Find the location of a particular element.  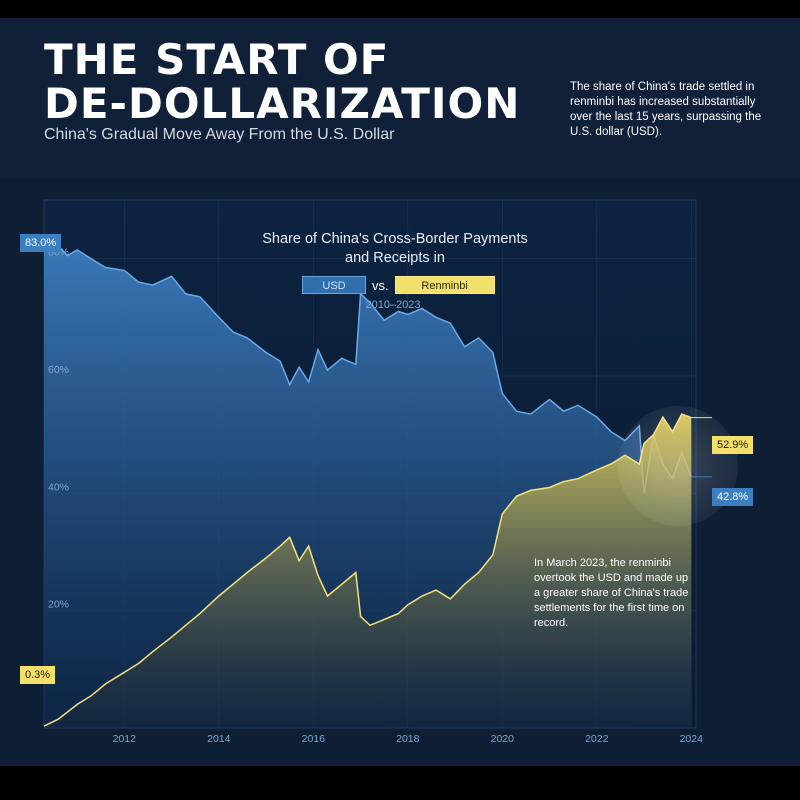

y-tick-label: 40% is located at coordinates (58, 487).